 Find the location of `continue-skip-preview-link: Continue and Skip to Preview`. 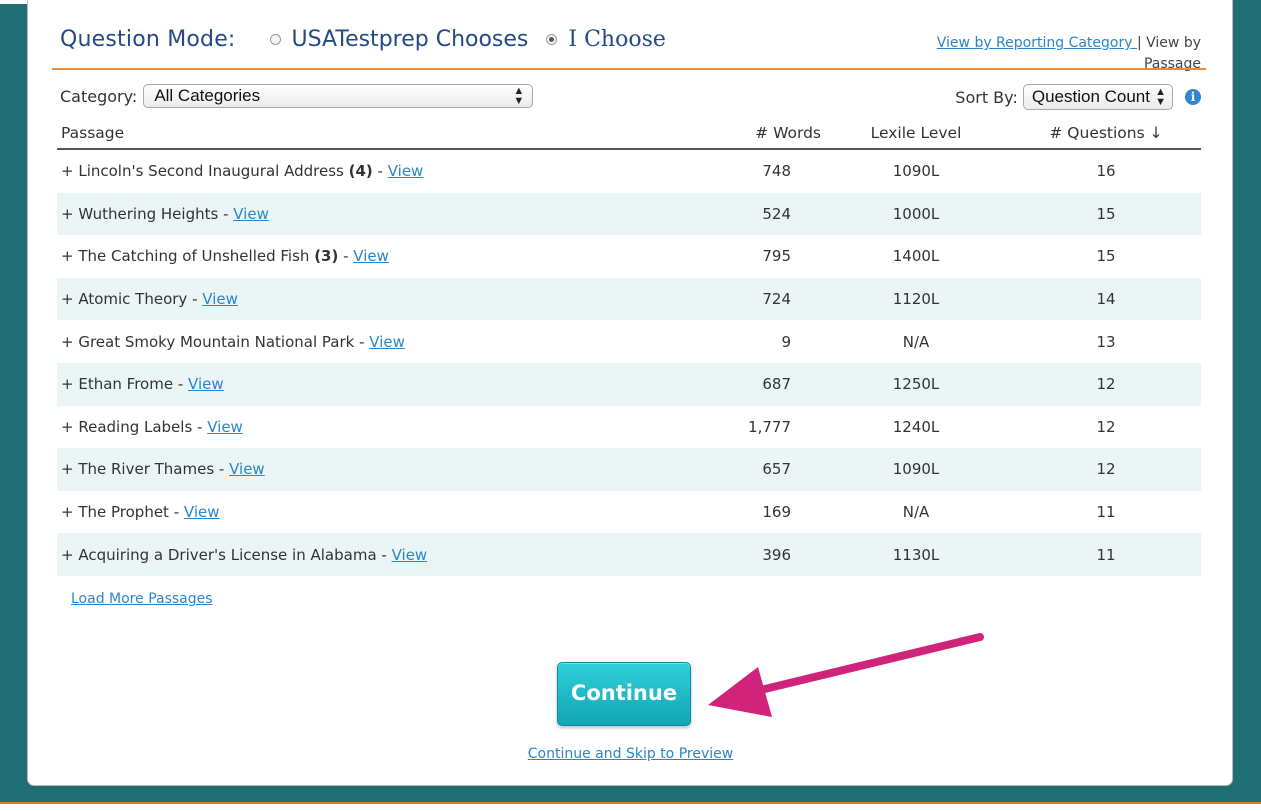

continue-skip-preview-link: Continue and Skip to Preview is located at coordinates (630, 754).